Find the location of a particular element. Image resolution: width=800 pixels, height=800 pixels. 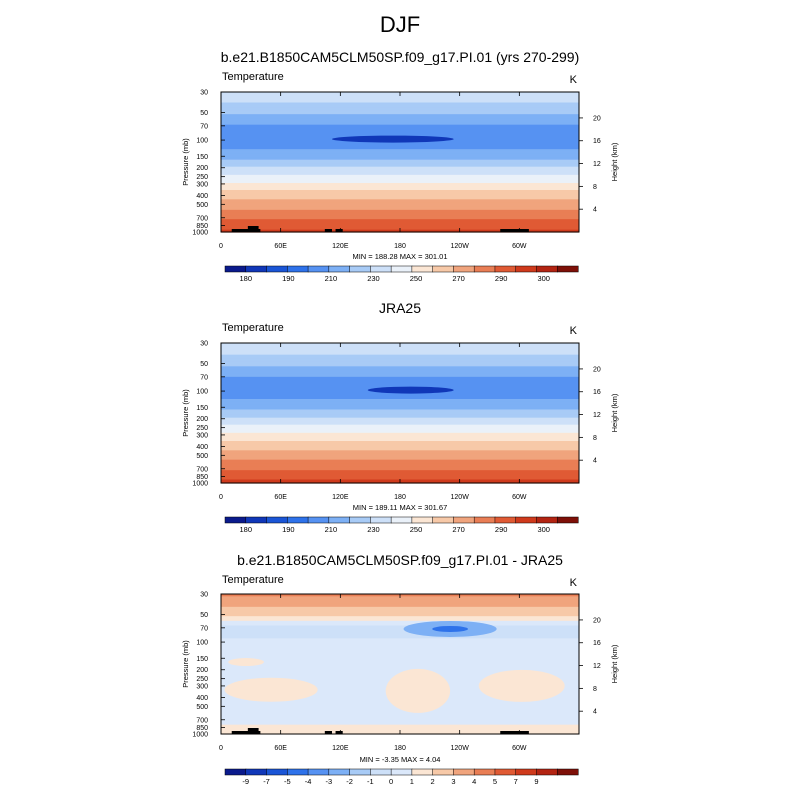

y-tick-label: 150 is located at coordinates (202, 659).